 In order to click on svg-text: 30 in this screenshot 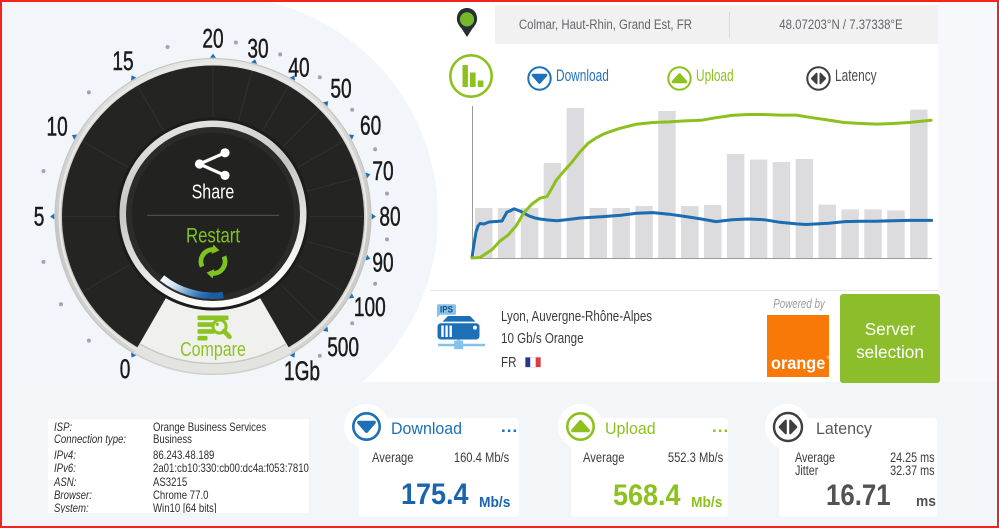, I will do `click(257, 48)`.